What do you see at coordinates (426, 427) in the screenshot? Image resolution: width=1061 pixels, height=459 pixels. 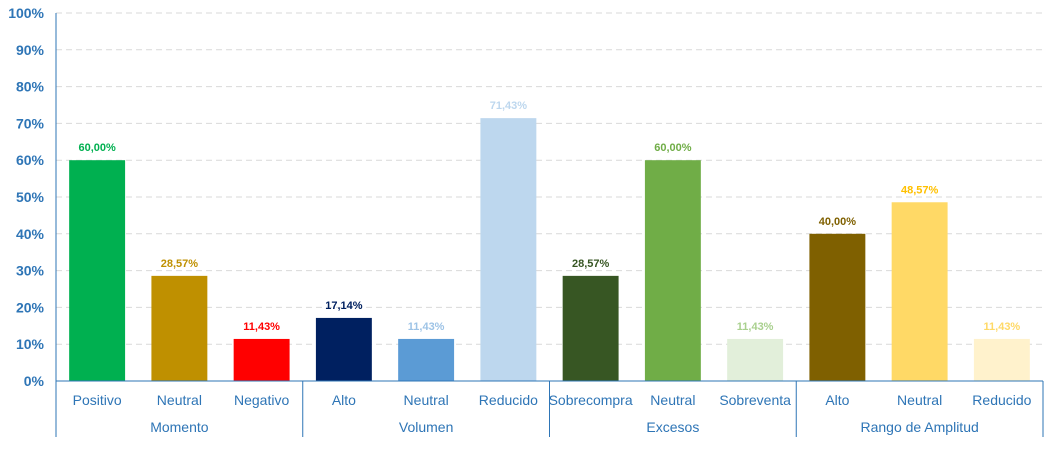 I see `group-label: Volumen` at bounding box center [426, 427].